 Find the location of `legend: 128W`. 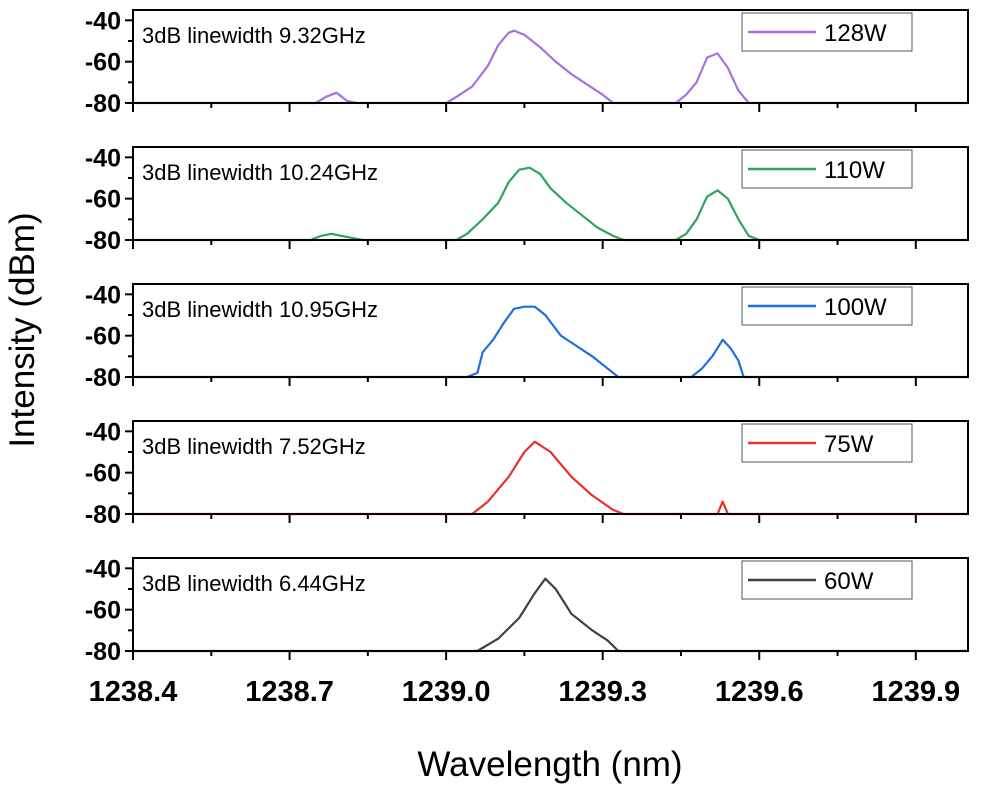

legend: 128W is located at coordinates (827, 32).